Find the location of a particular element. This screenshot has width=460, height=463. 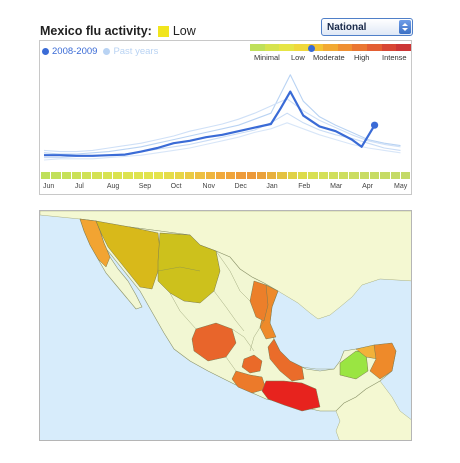

chevron-updown-icon is located at coordinates (405, 27).